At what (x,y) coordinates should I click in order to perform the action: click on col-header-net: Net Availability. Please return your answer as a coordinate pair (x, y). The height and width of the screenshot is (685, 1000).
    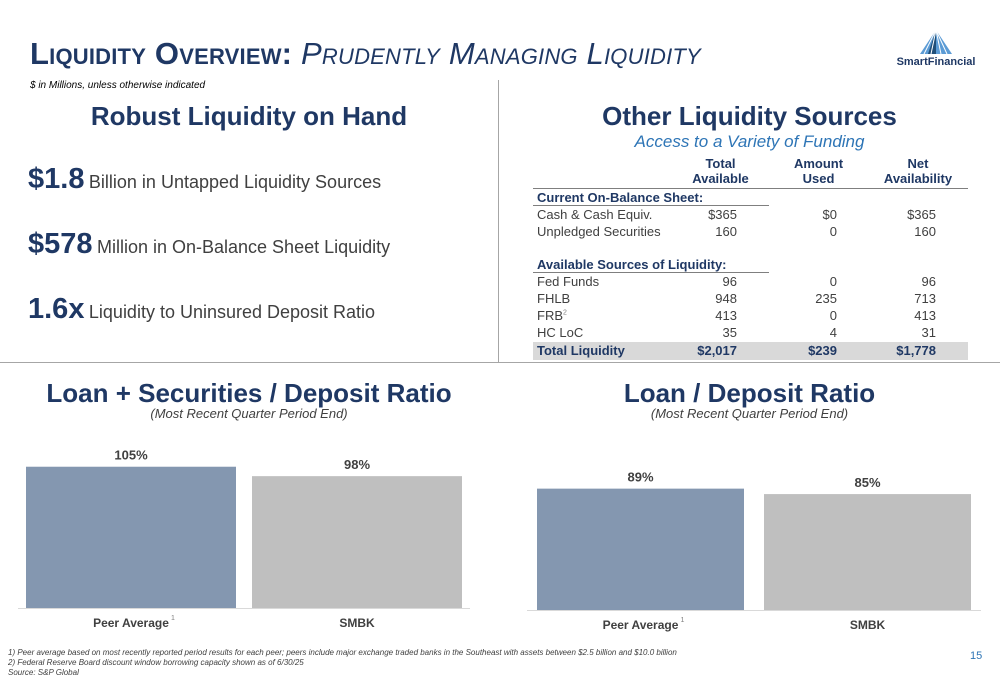
    Looking at the image, I should click on (918, 171).